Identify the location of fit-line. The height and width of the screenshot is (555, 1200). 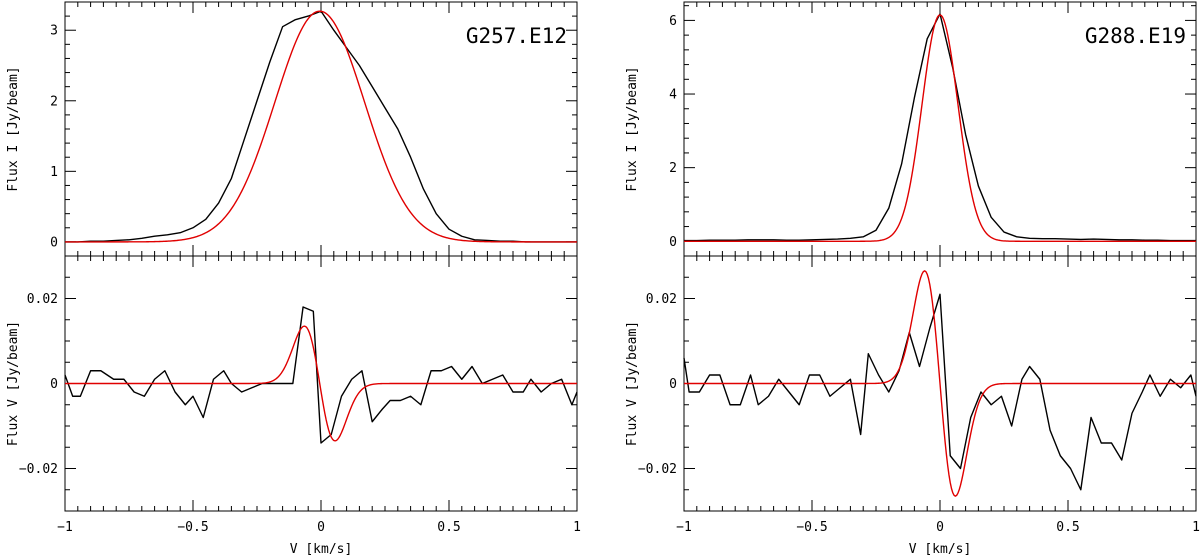
(321, 383).